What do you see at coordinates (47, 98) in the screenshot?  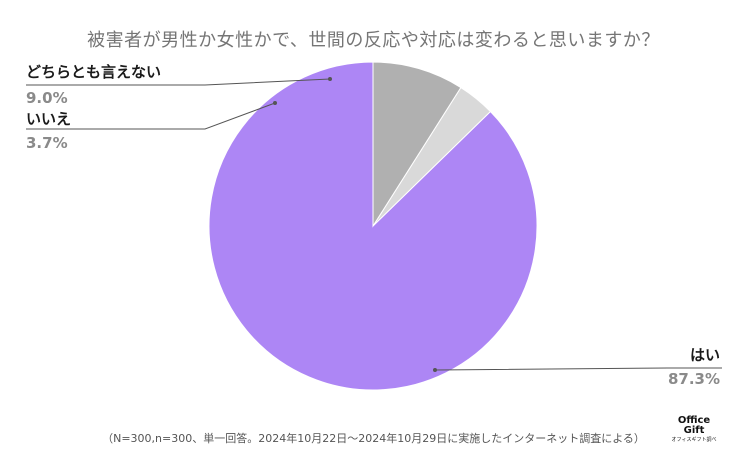 I see `slice-value-3: 9.0%` at bounding box center [47, 98].